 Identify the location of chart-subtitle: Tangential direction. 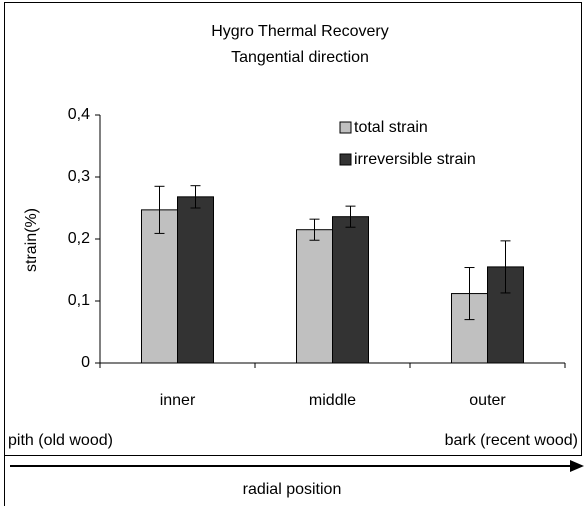
(300, 57).